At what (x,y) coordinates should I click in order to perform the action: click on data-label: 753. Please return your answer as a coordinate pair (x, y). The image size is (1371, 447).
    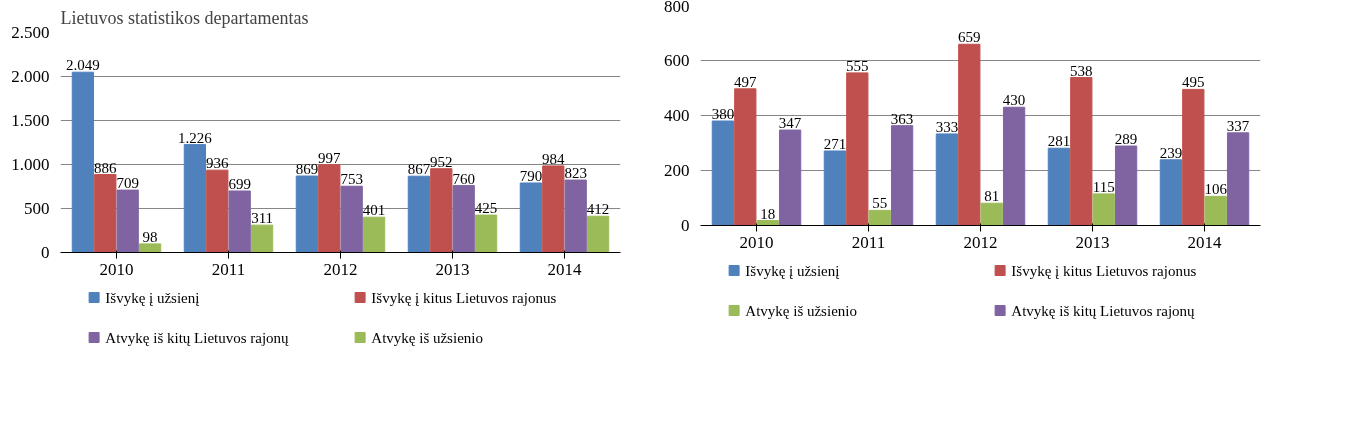
    Looking at the image, I should click on (351, 179).